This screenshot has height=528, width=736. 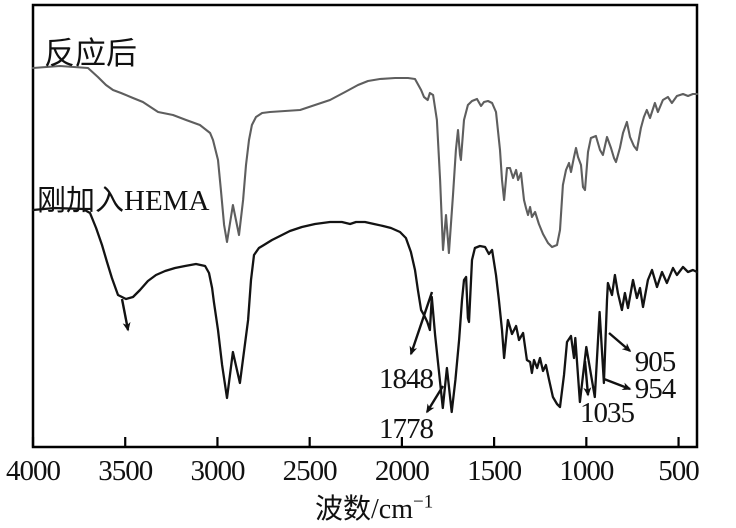 I want to click on x-axis-title: 波数/cm−1, so click(x=374, y=507).